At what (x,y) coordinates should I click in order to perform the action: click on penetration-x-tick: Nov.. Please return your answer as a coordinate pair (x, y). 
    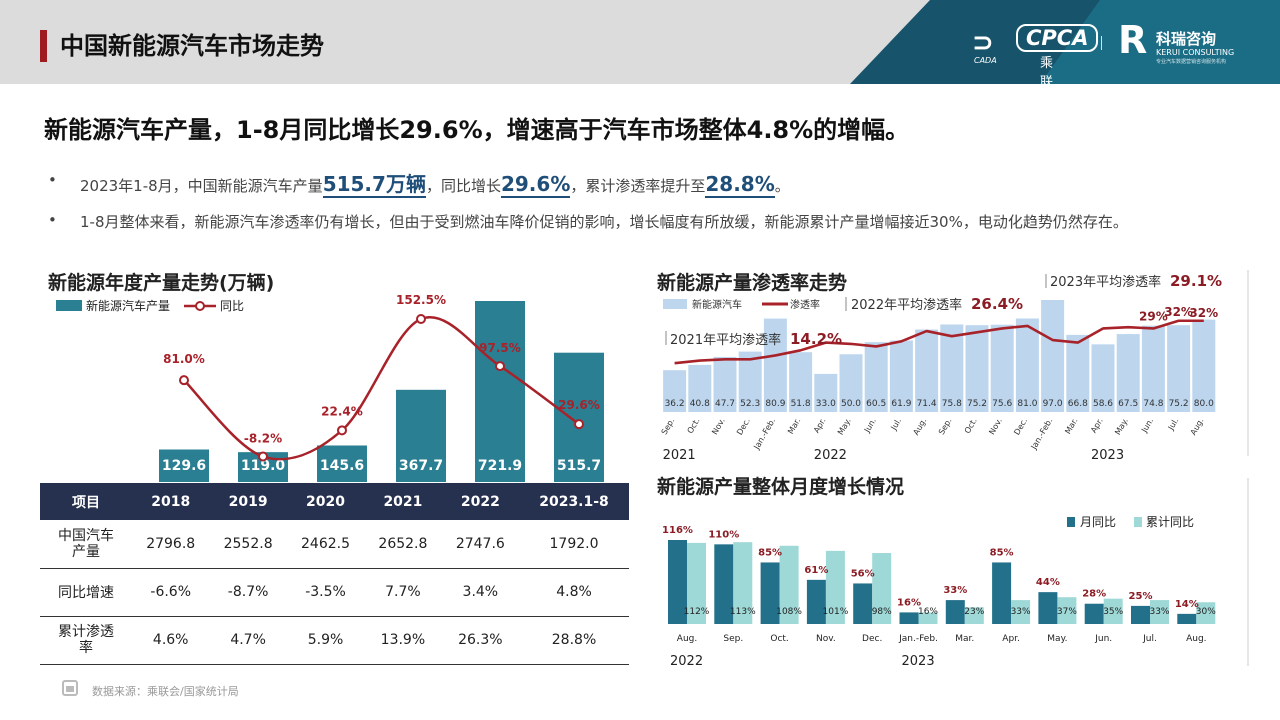
    Looking at the image, I should click on (995, 427).